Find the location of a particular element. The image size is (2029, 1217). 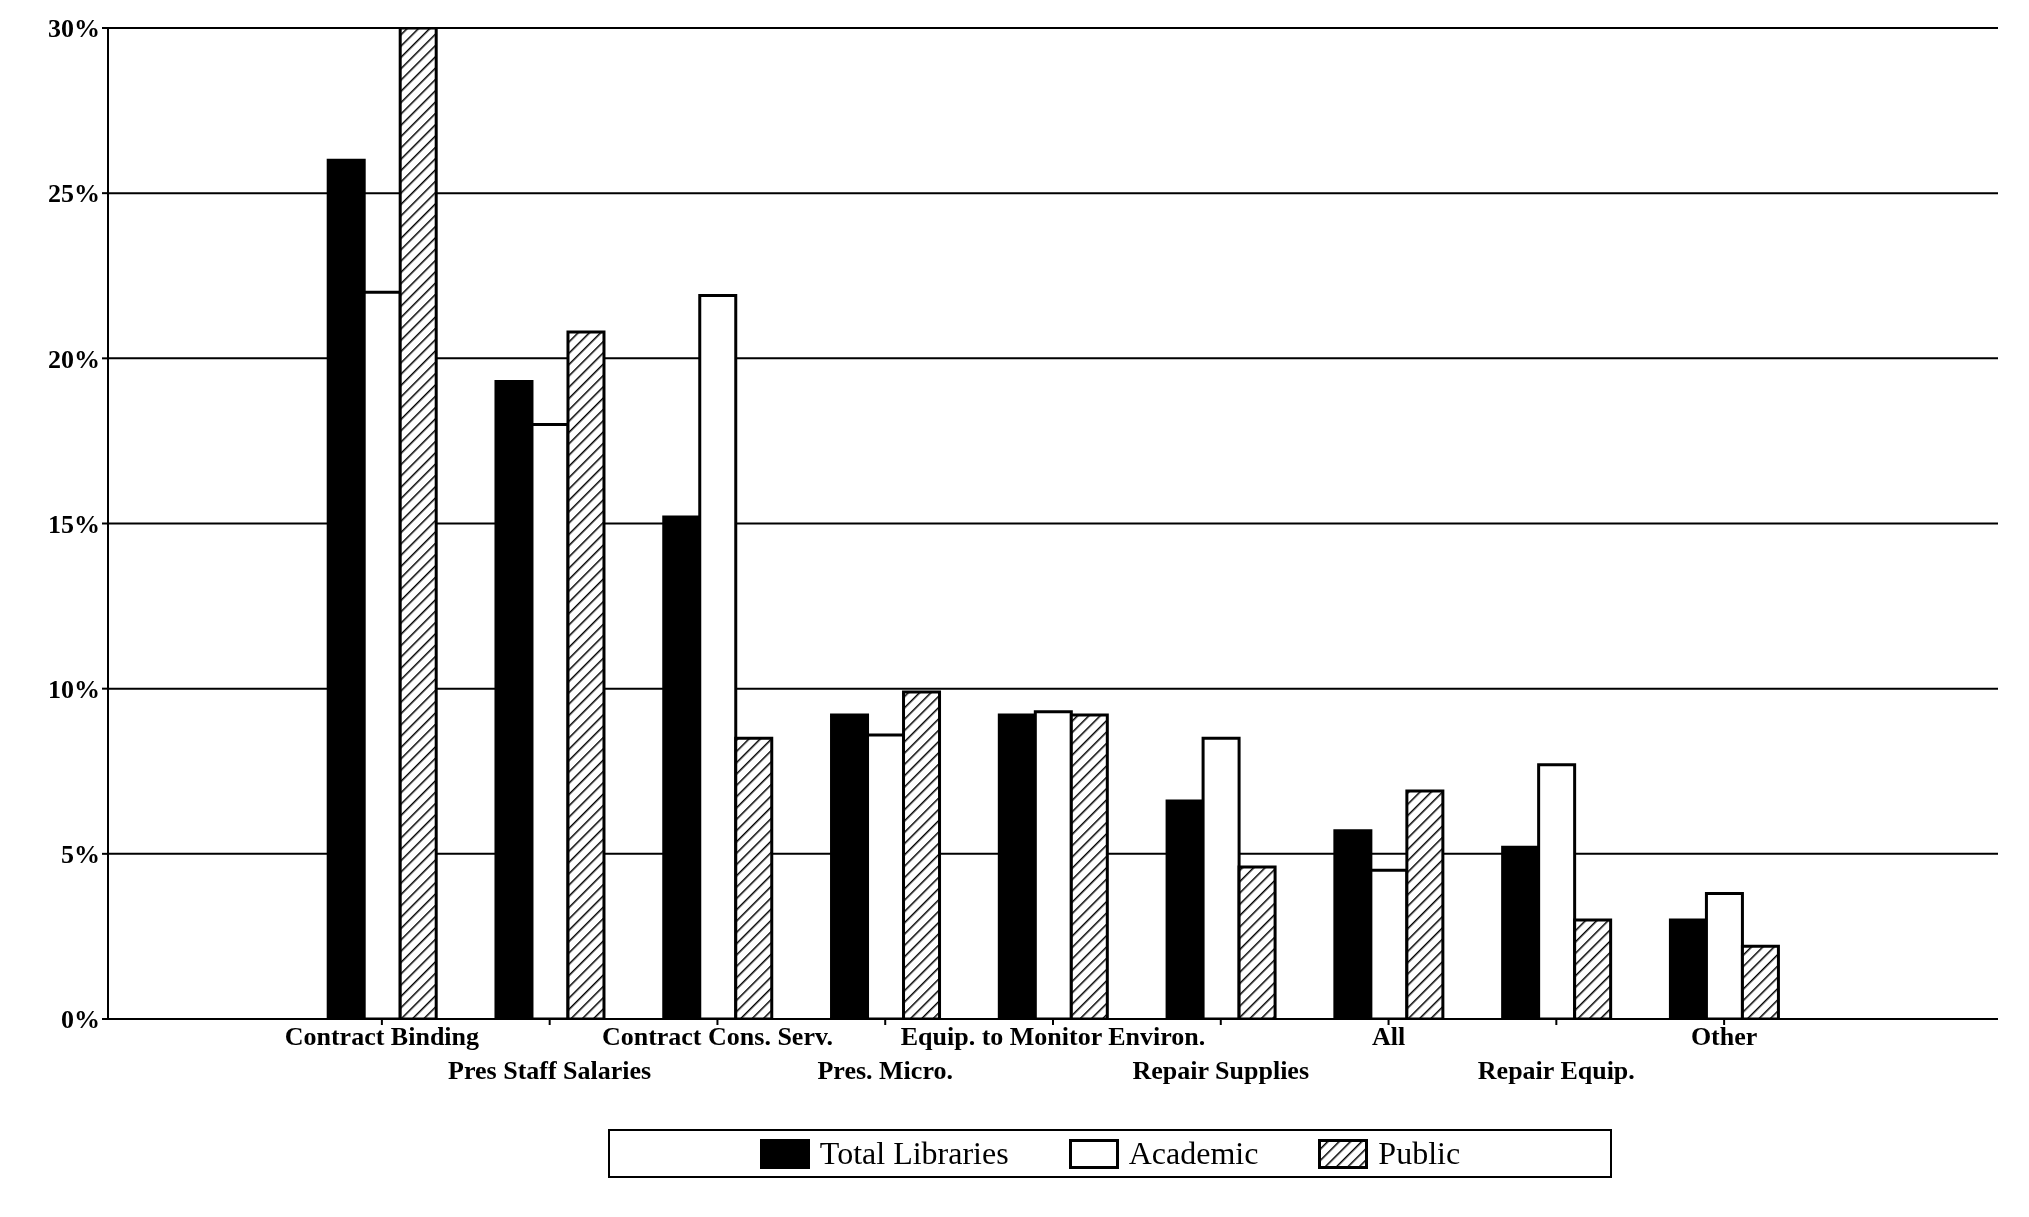

y-tick-label: 25% is located at coordinates (74, 194).